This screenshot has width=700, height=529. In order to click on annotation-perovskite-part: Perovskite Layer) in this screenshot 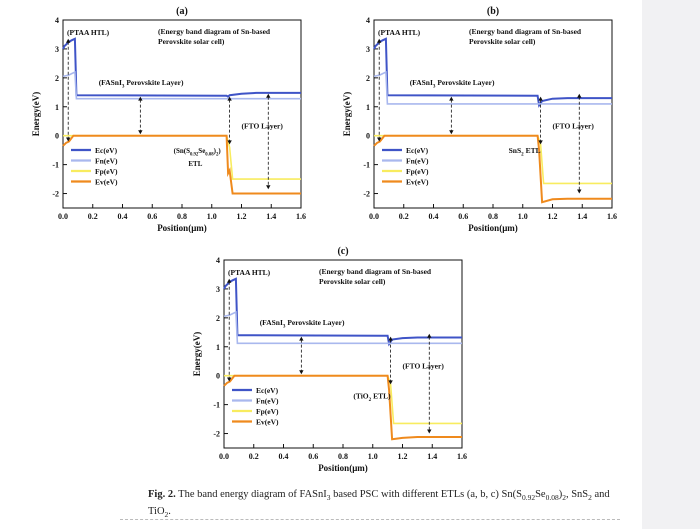, I will do `click(315, 322)`.